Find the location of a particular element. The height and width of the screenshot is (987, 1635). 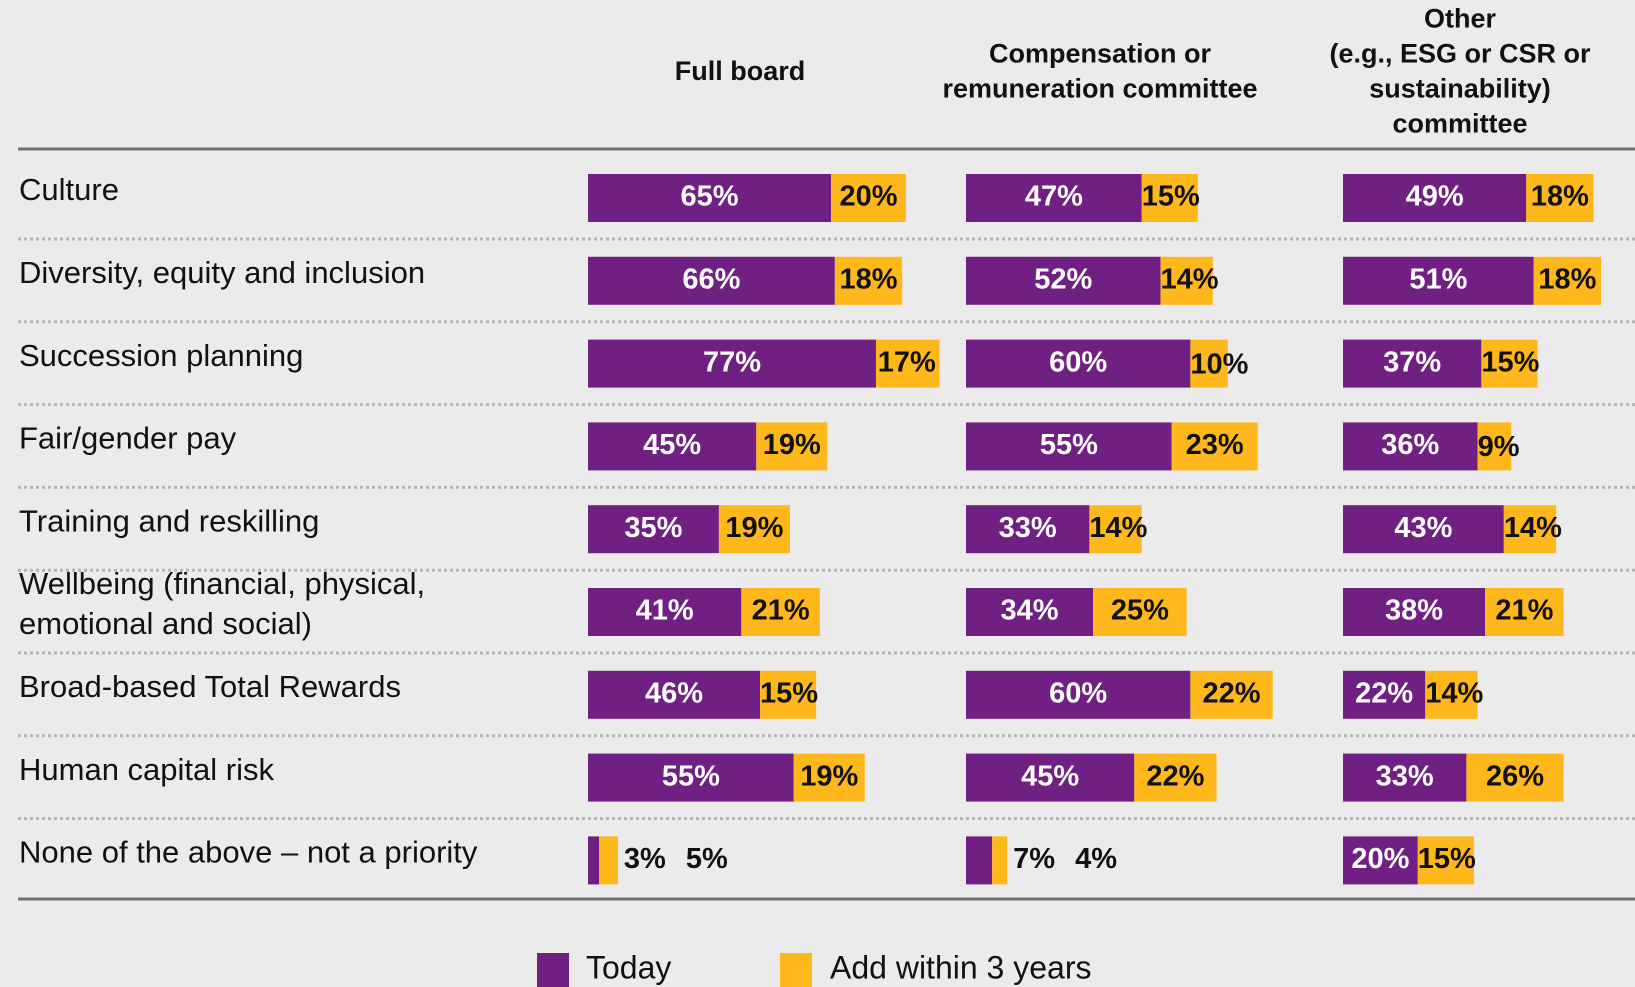

category-label: Diversity, equity and inclusion is located at coordinates (222, 272).